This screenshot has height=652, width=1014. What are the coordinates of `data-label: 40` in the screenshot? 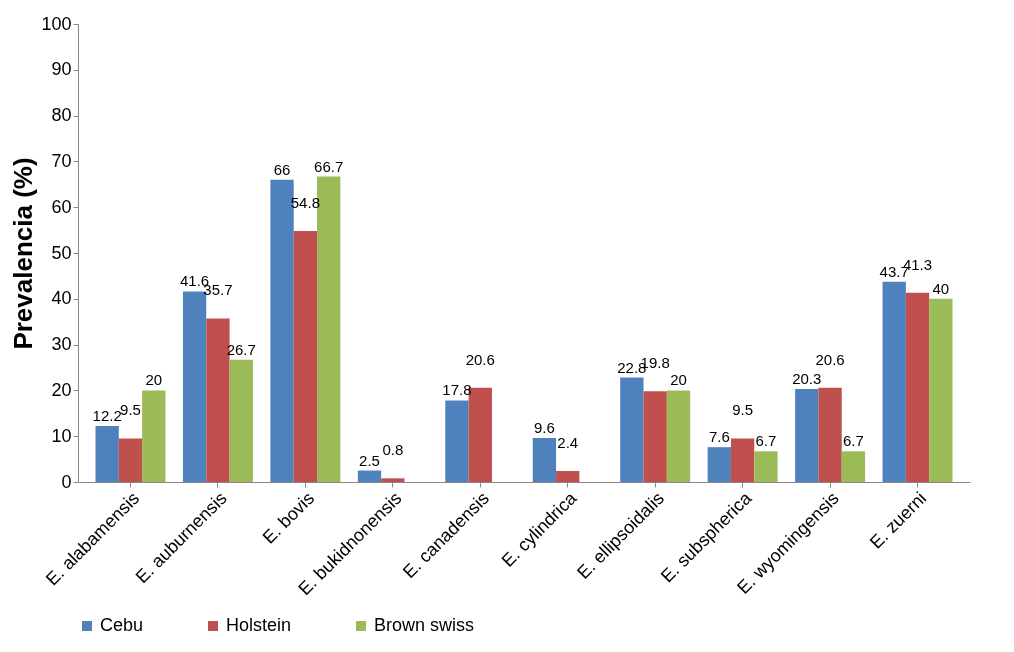 It's located at (941, 288).